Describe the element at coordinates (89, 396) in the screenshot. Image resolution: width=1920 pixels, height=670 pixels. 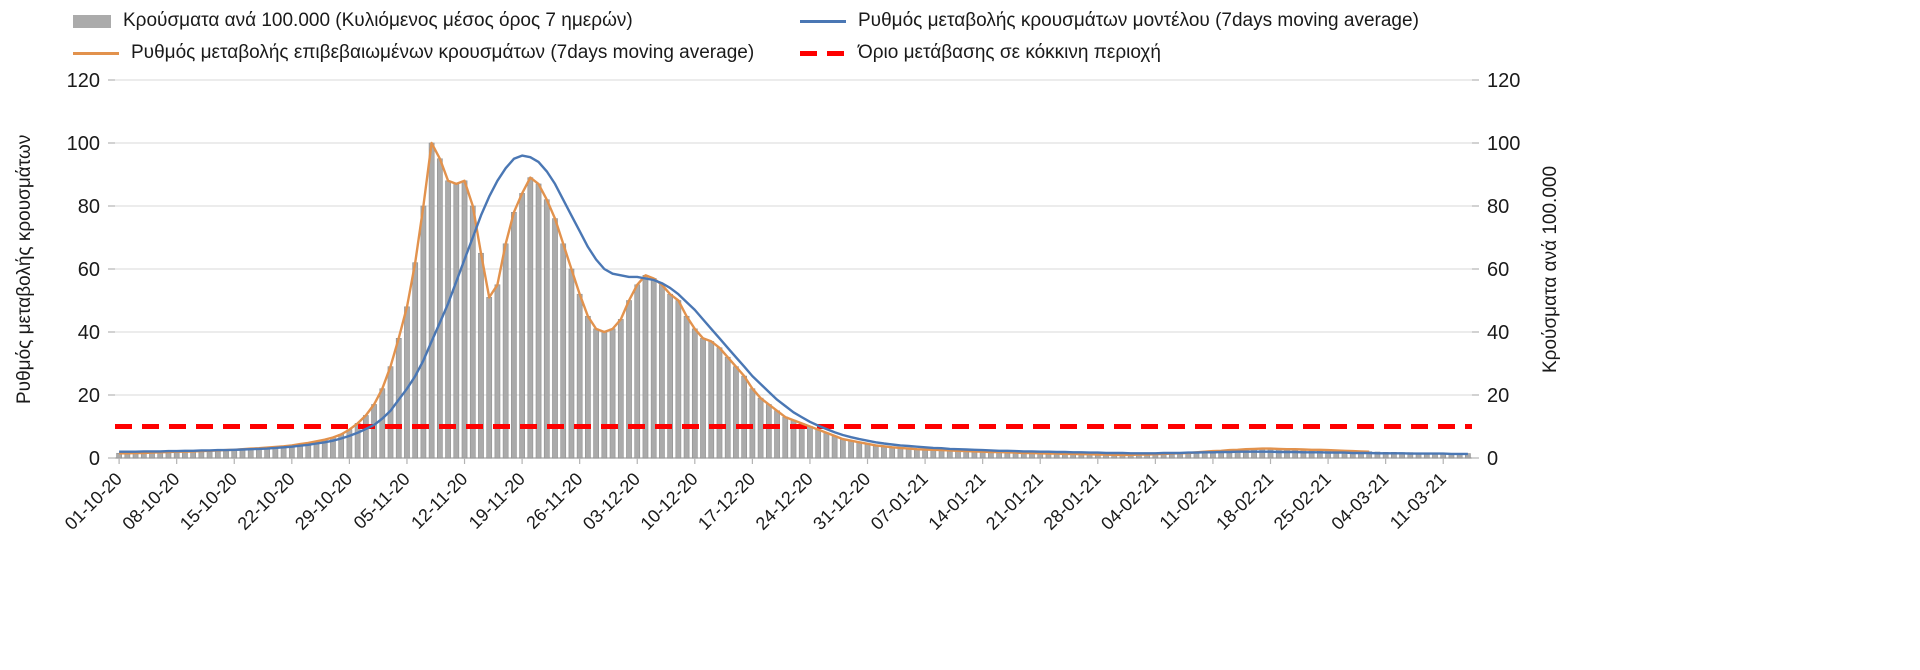
I see `svg-text: 20` at that location.